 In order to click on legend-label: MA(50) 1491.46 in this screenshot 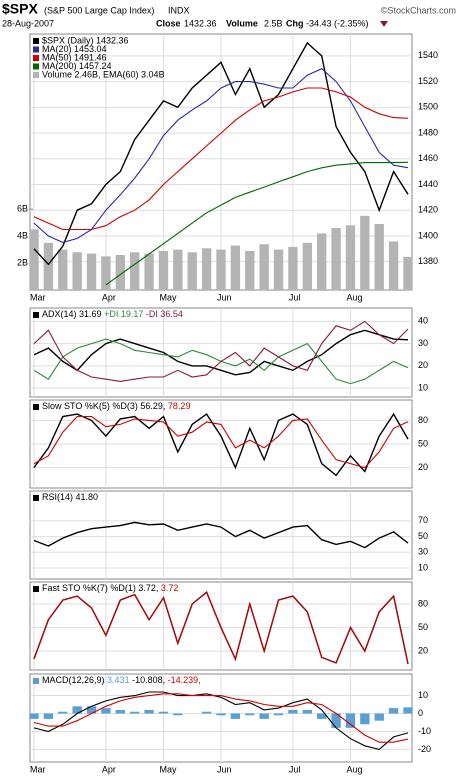, I will do `click(74, 57)`.